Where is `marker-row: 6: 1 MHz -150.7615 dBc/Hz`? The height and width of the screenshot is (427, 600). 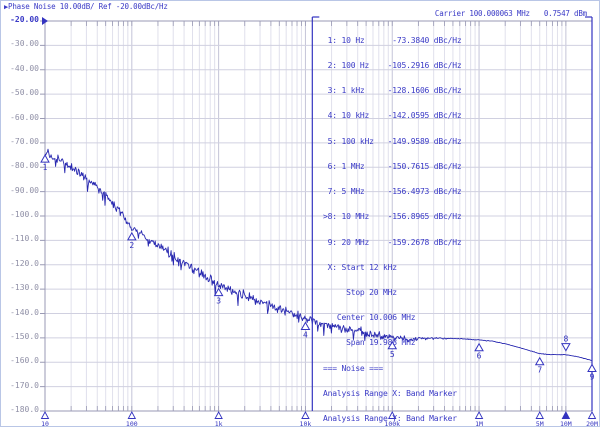 marker-row: 6: 1 MHz -150.7615 dBc/Hz is located at coordinates (392, 166).